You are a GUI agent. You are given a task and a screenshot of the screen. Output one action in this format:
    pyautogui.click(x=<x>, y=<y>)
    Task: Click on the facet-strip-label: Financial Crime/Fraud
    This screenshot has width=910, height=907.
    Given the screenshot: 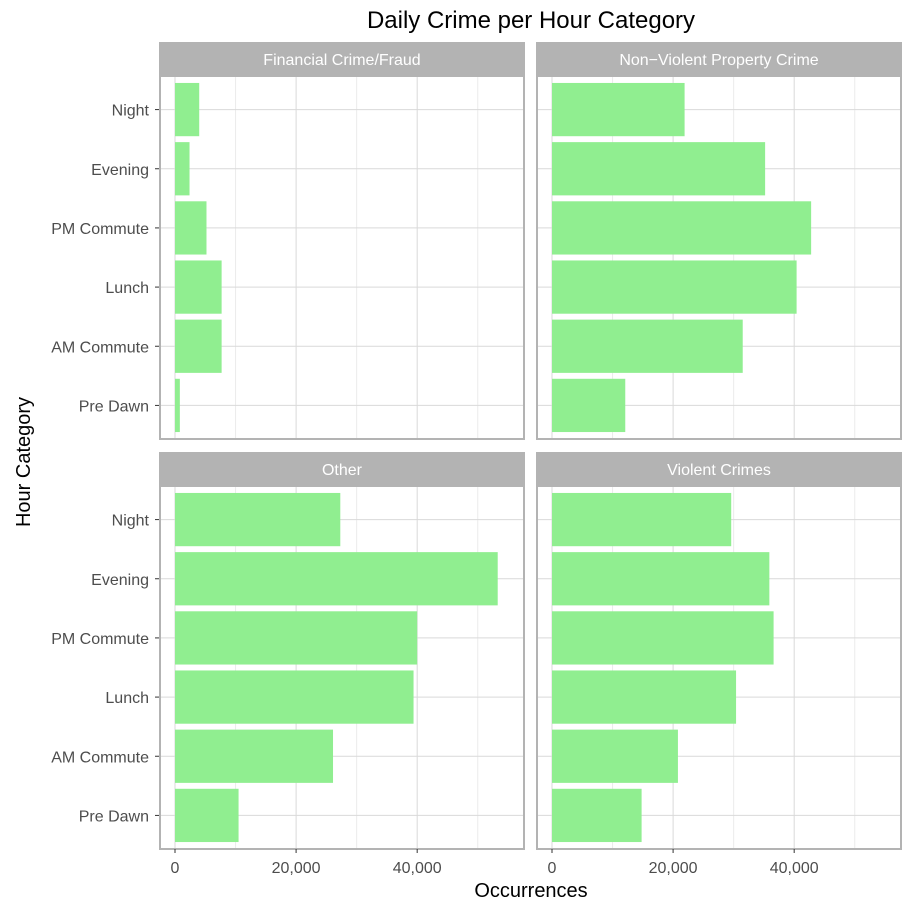 What is the action you would take?
    pyautogui.click(x=341, y=60)
    